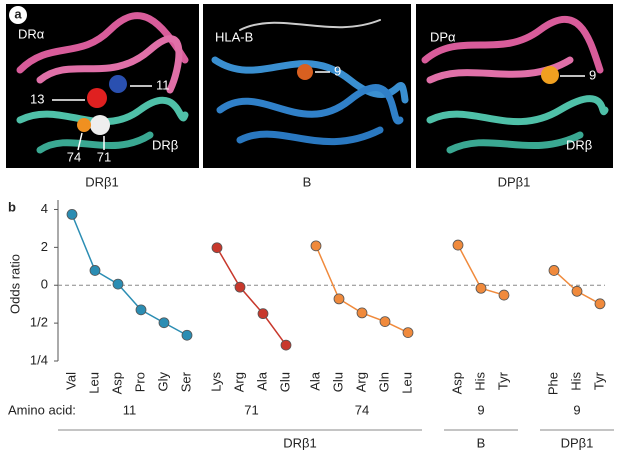 Image resolution: width=618 pixels, height=455 pixels. What do you see at coordinates (318, 99) in the screenshot?
I see `residues` at bounding box center [318, 99].